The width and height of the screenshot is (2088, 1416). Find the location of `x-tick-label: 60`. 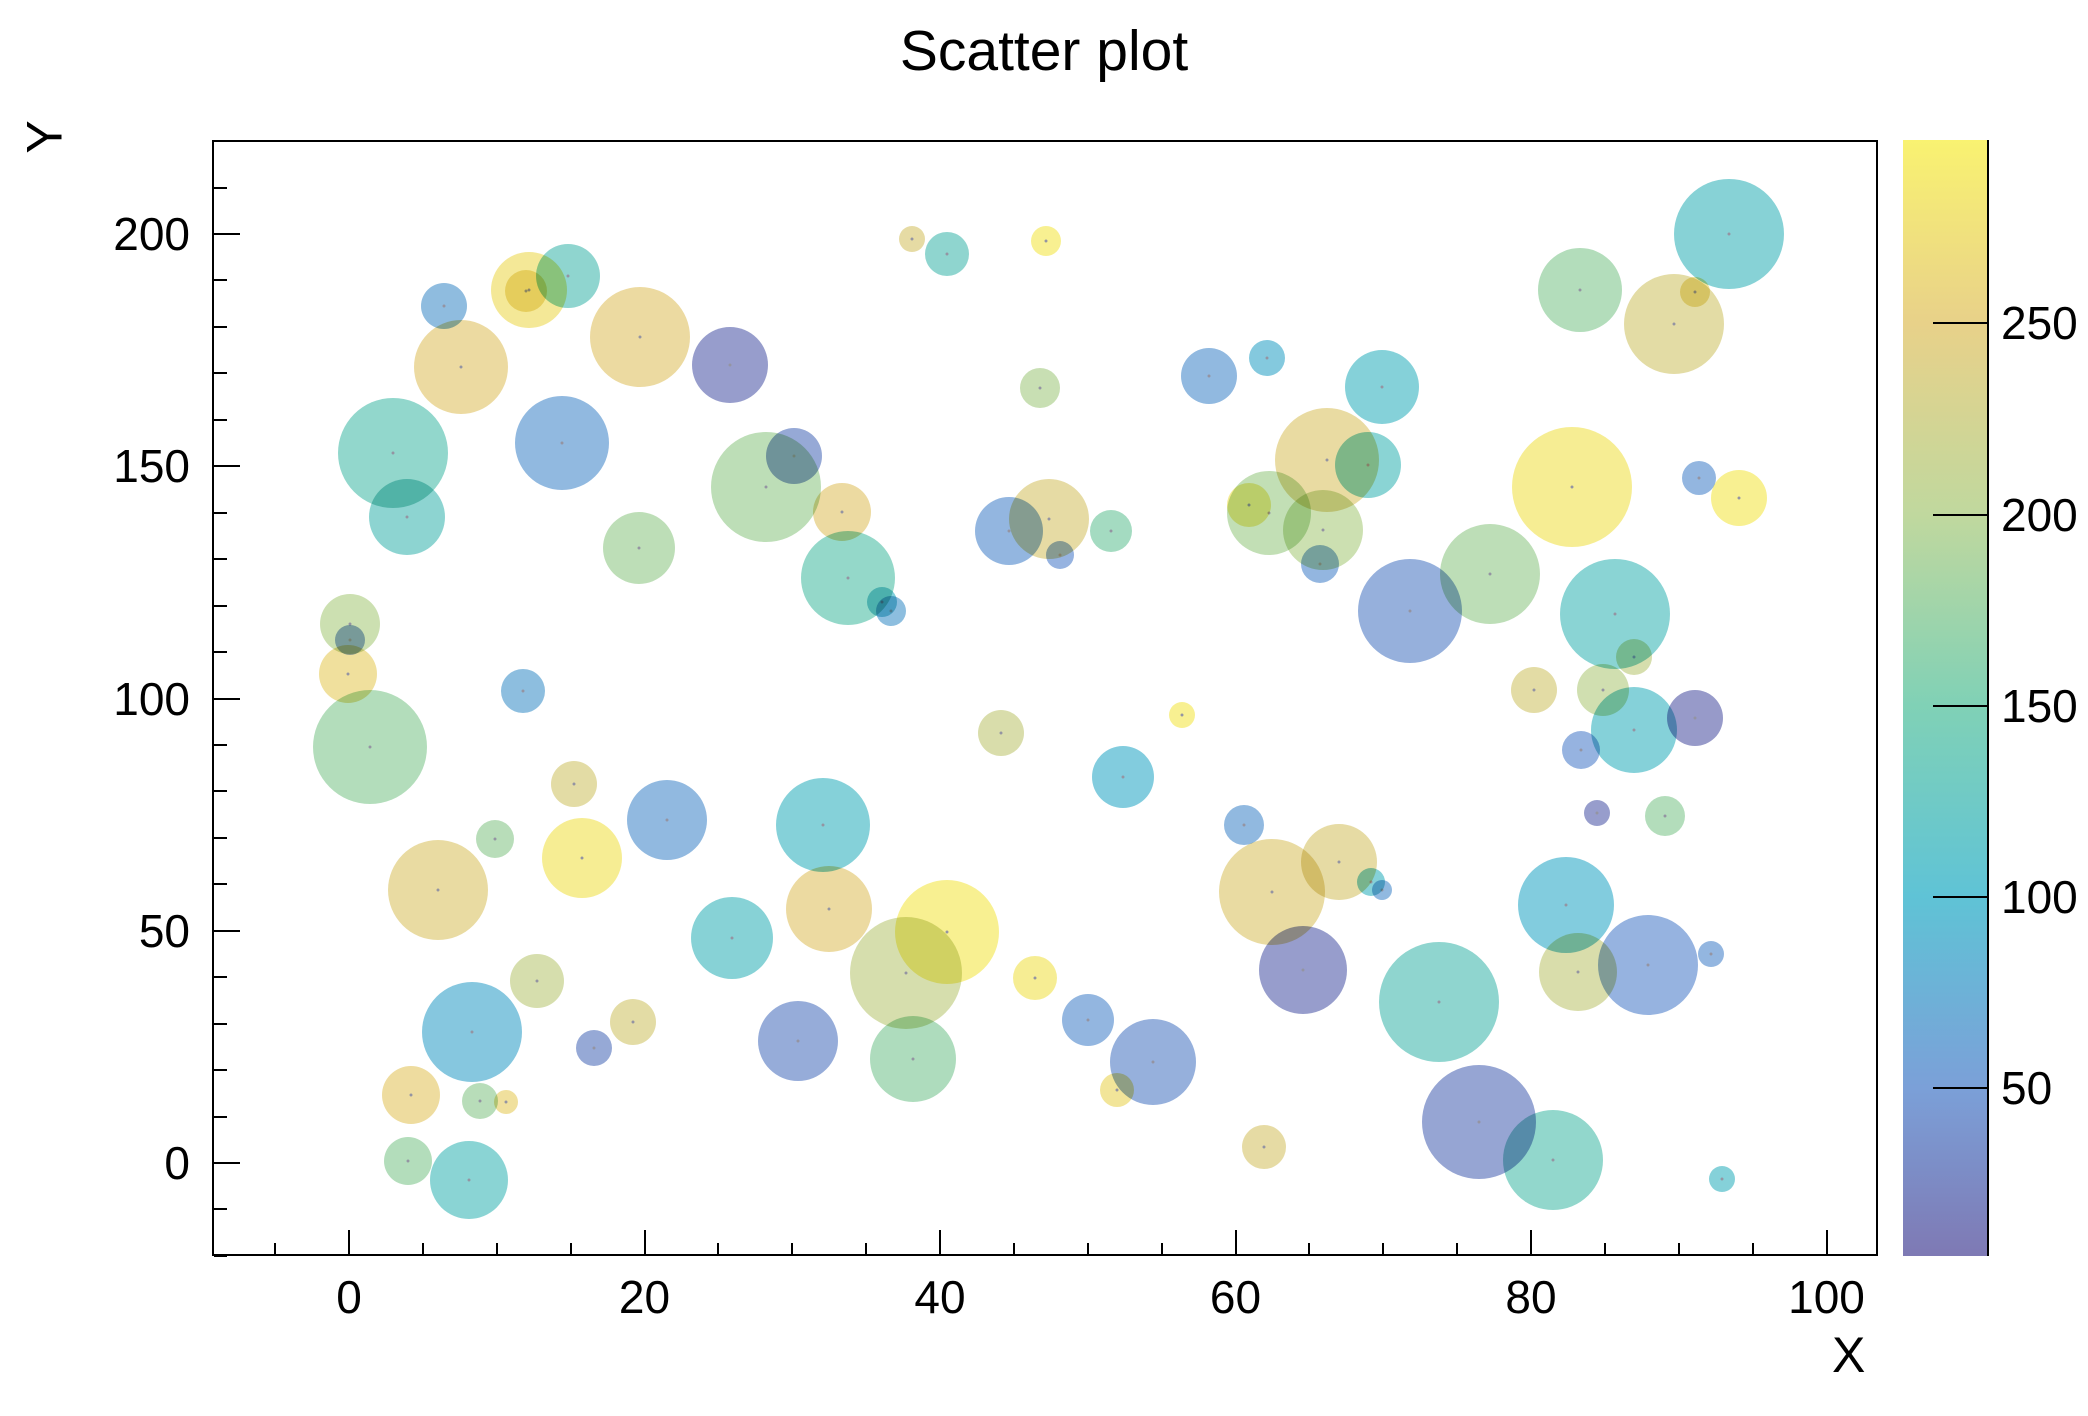

x-tick-label: 60 is located at coordinates (1235, 1297).